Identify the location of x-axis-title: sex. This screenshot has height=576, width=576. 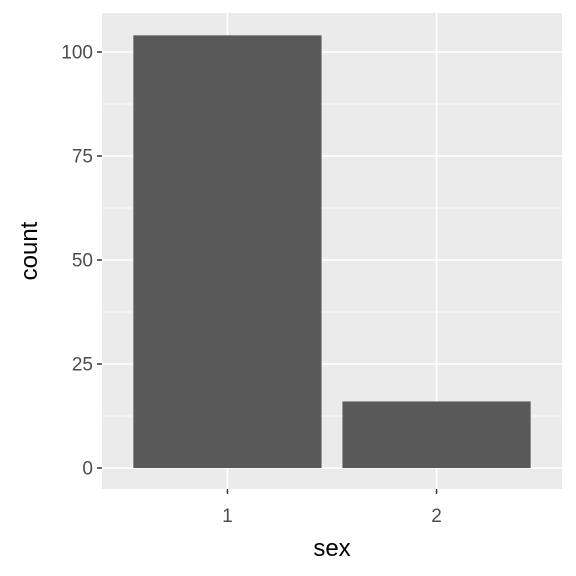
(331, 548).